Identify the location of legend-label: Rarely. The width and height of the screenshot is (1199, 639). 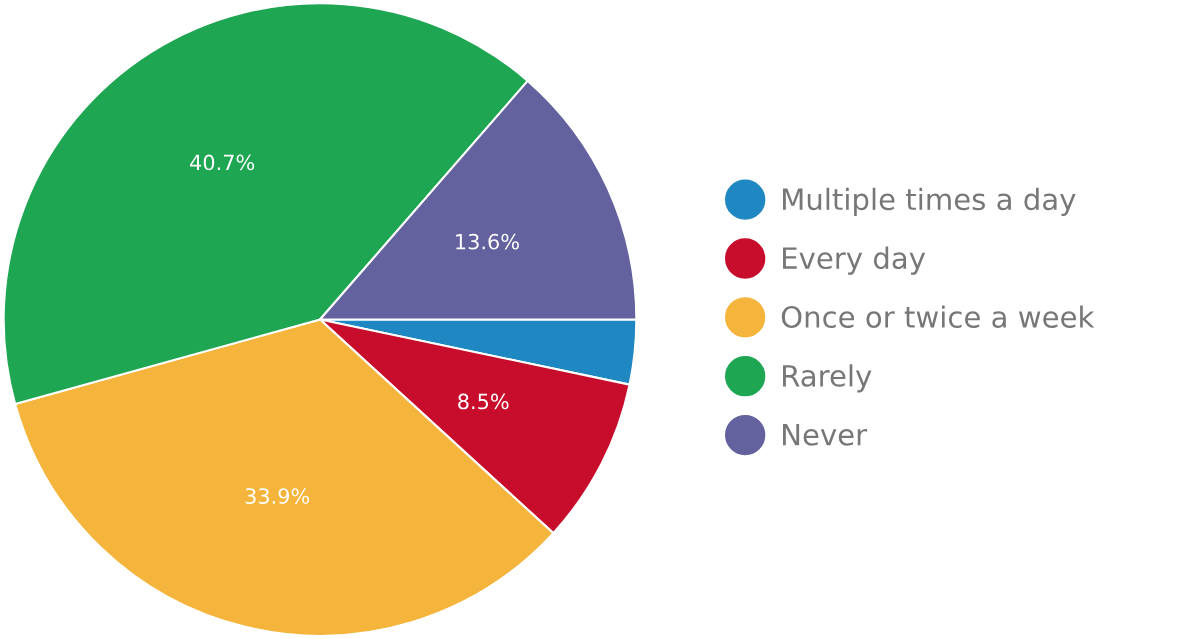
(827, 378).